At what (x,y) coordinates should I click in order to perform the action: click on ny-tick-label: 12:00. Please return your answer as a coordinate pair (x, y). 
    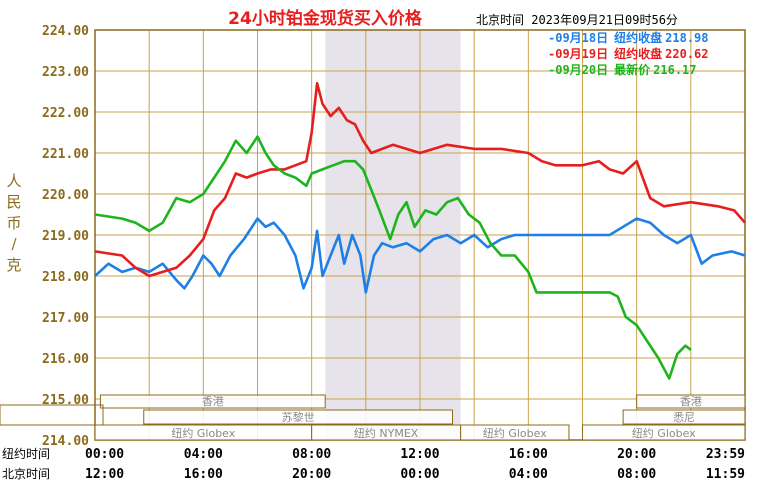
    Looking at the image, I should click on (419, 454).